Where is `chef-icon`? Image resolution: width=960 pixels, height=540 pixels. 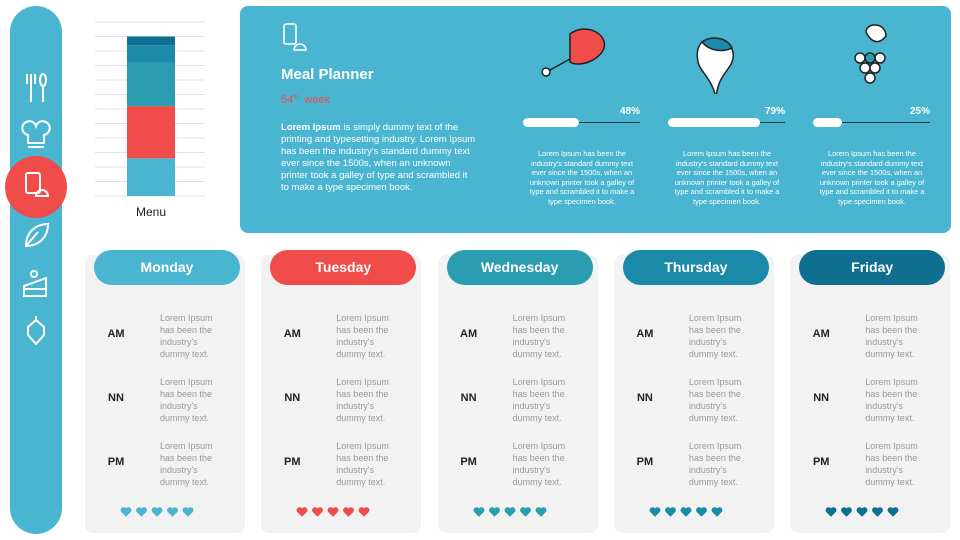
chef-icon is located at coordinates (36, 134).